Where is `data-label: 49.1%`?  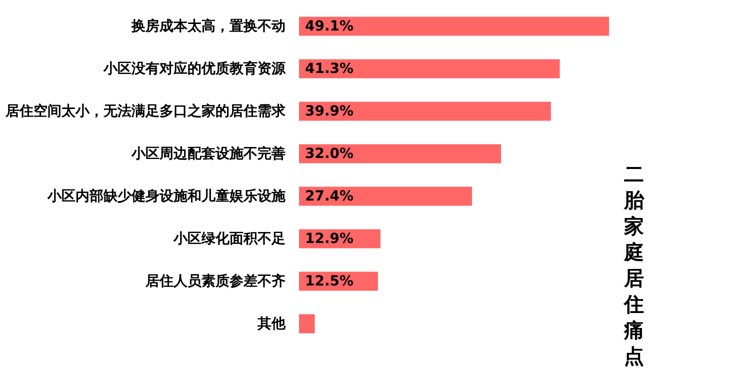
data-label: 49.1% is located at coordinates (329, 26).